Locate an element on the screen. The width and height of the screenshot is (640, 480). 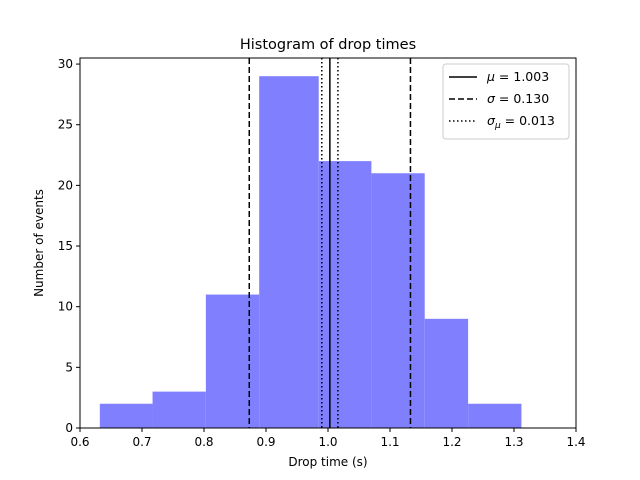
y-tick-label: 10 is located at coordinates (65, 307).